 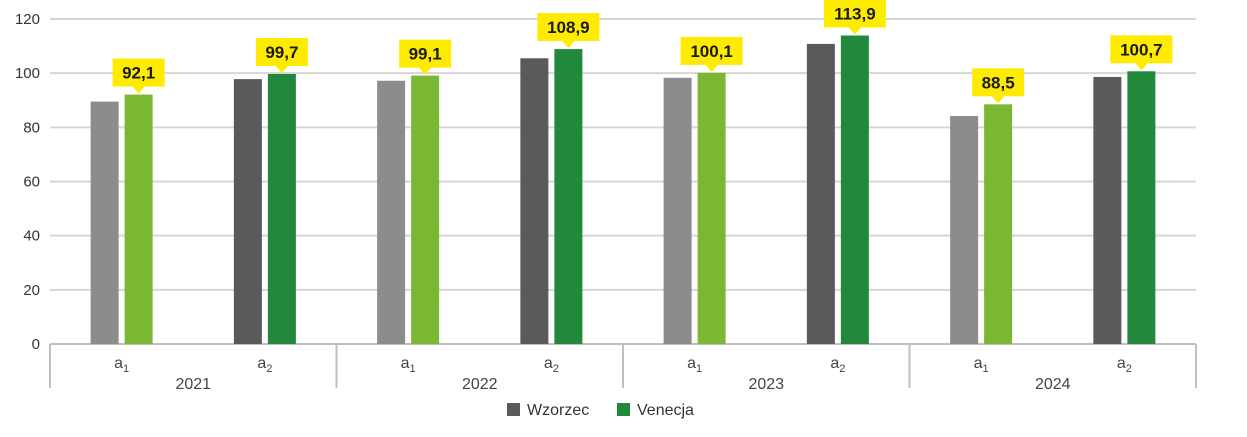 I want to click on y-tick-label: 20, so click(x=31, y=290).